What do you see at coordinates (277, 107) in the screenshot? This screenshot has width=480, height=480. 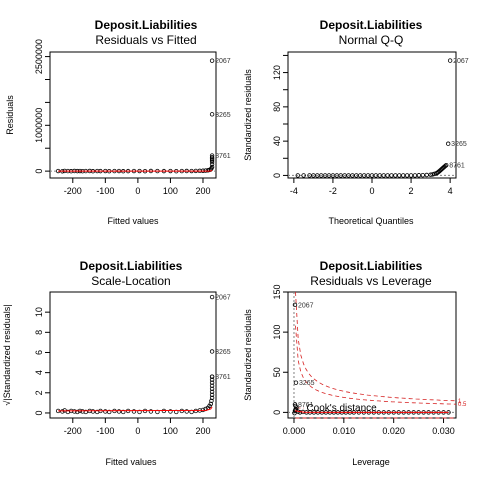 I see `y-tick-label: 80` at bounding box center [277, 107].